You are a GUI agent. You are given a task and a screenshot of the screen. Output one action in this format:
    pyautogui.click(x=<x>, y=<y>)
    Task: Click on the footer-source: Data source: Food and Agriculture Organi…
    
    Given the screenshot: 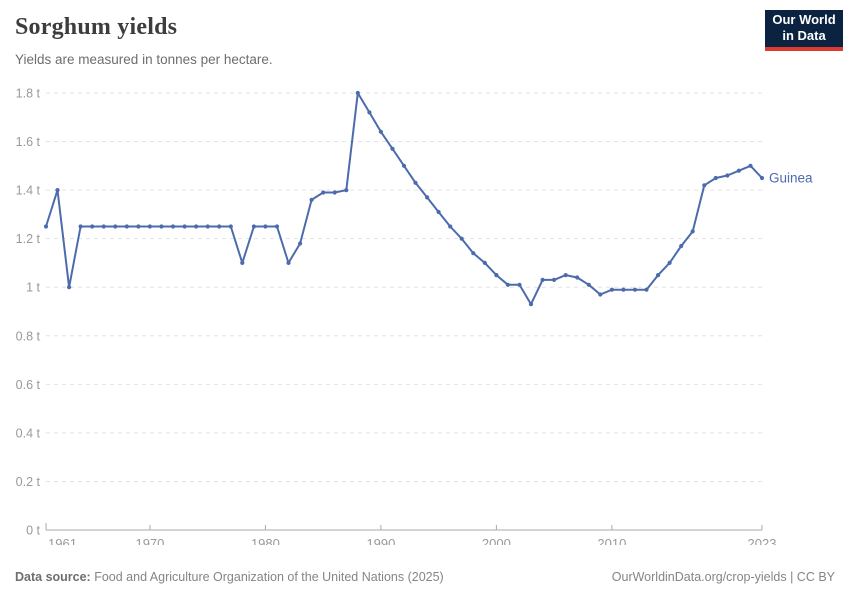 What is the action you would take?
    pyautogui.click(x=229, y=577)
    